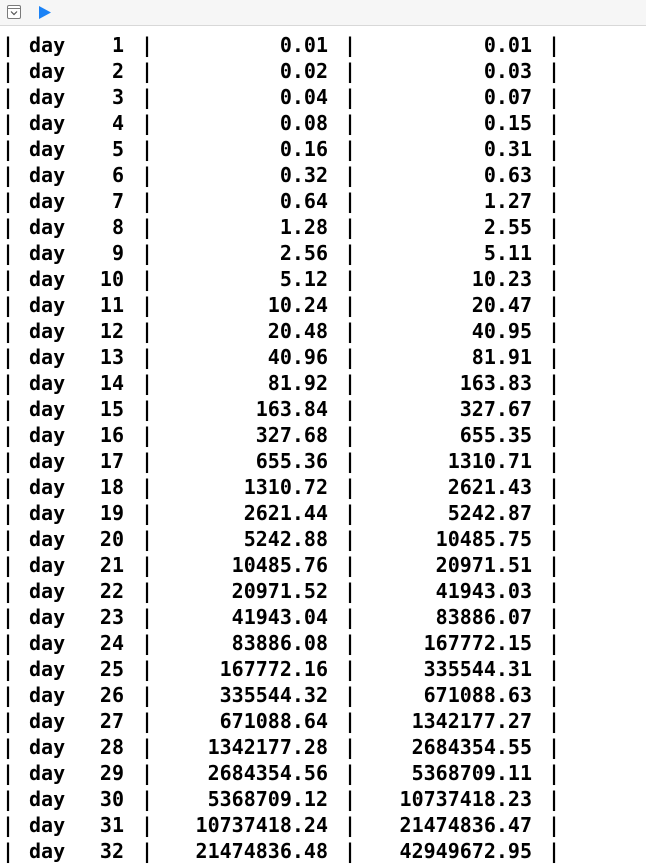  What do you see at coordinates (477, 695) in the screenshot?
I see `running-total: 671088.63` at bounding box center [477, 695].